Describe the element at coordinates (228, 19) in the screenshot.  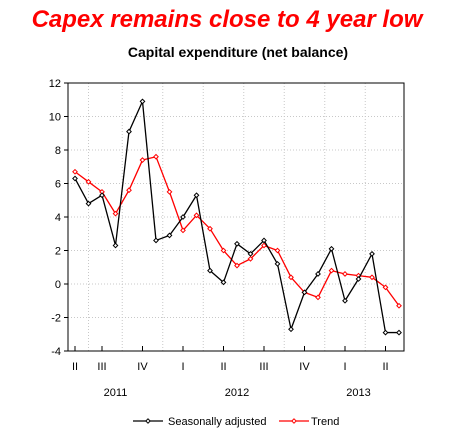
I see `headline: Capex remains close to 4 year low` at that location.